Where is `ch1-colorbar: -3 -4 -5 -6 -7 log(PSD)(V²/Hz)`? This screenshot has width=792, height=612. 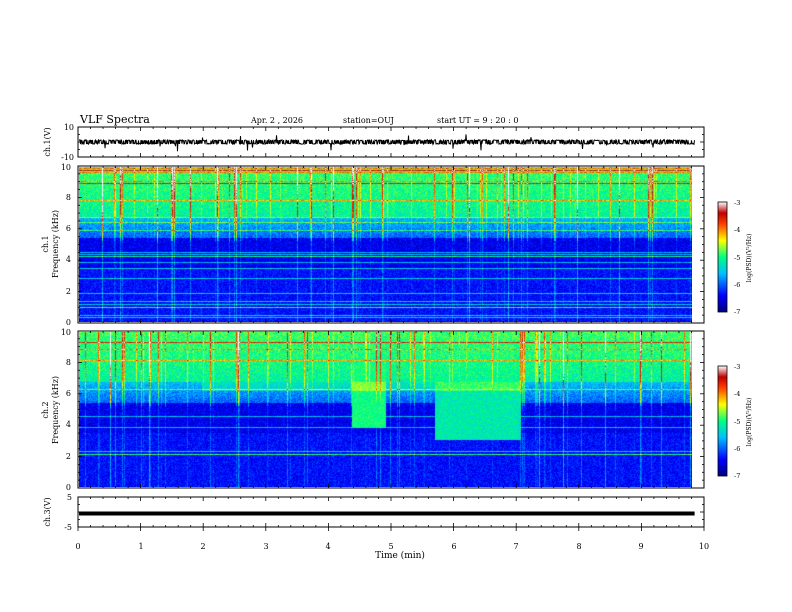
ch1-colorbar: -3 -4 -5 -6 -7 log(PSD)(V²/Hz) is located at coordinates (735, 257).